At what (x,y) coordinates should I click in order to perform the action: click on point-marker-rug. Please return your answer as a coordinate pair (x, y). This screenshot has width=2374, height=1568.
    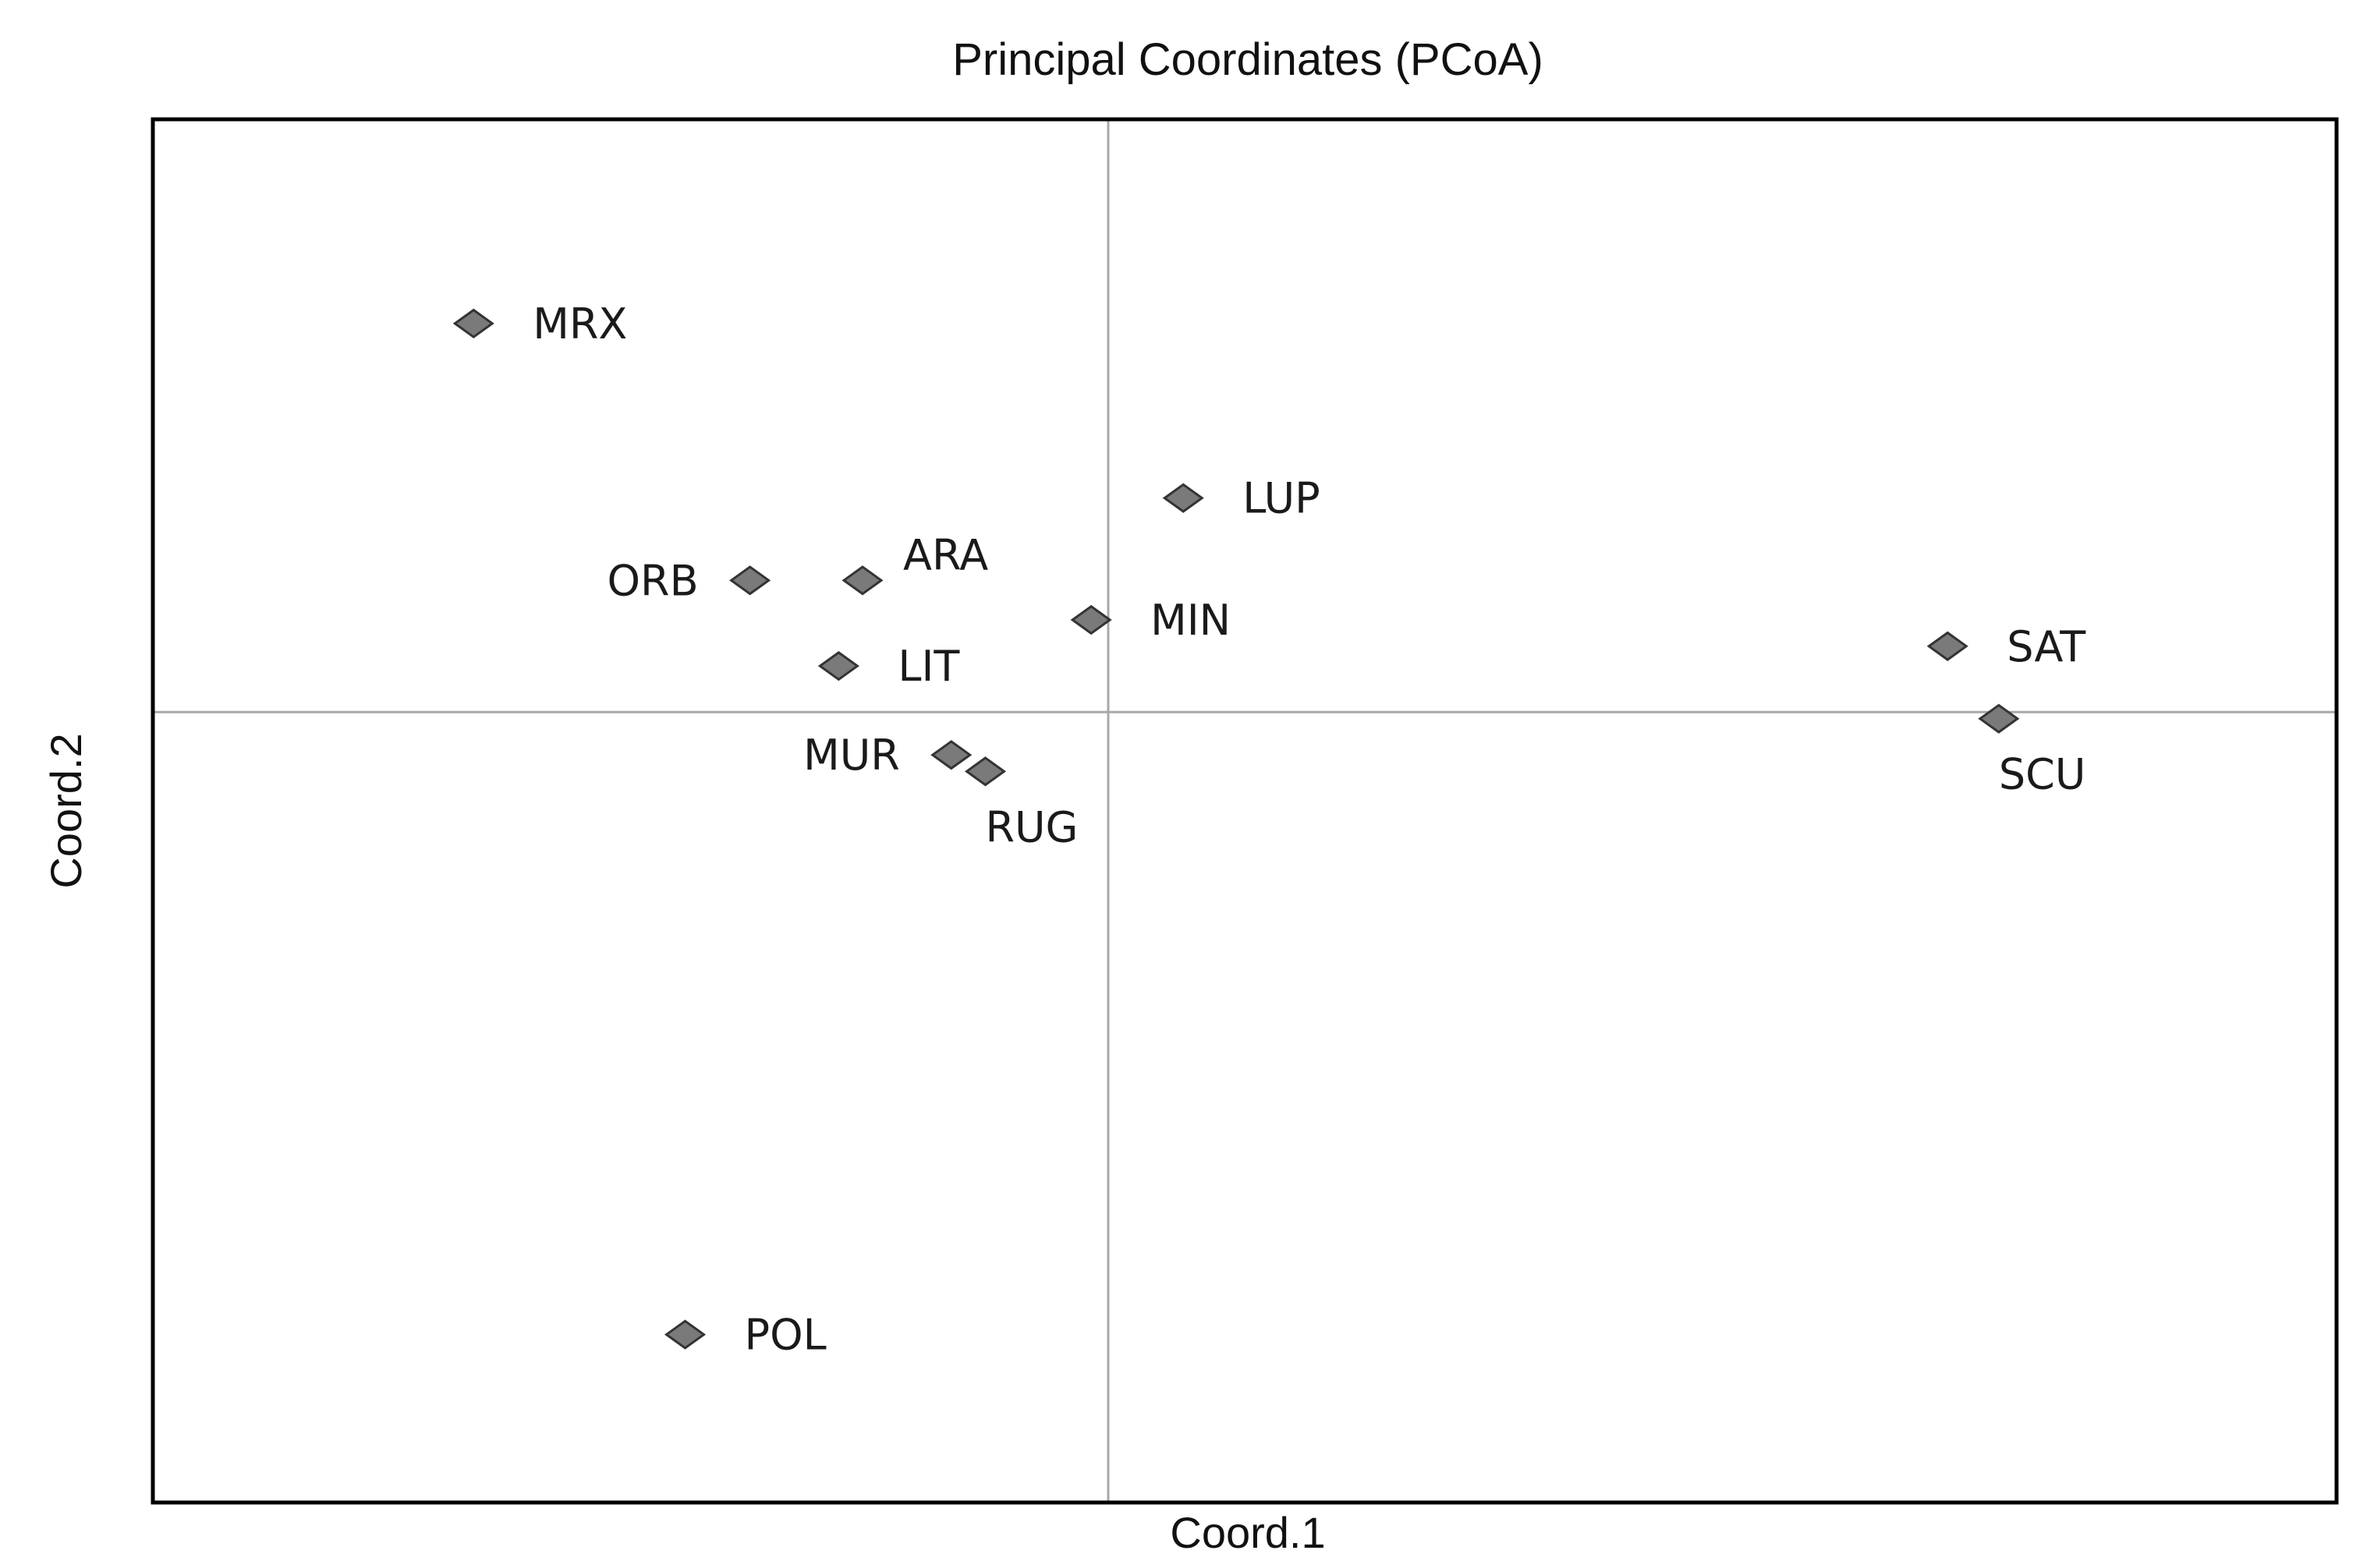
    Looking at the image, I should click on (986, 771).